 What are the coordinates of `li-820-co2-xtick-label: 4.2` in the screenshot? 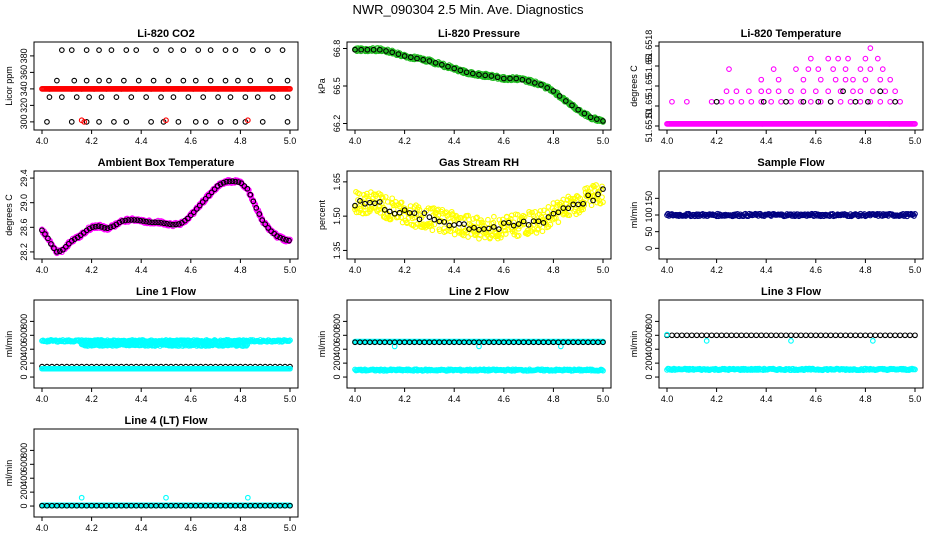 It's located at (91, 141).